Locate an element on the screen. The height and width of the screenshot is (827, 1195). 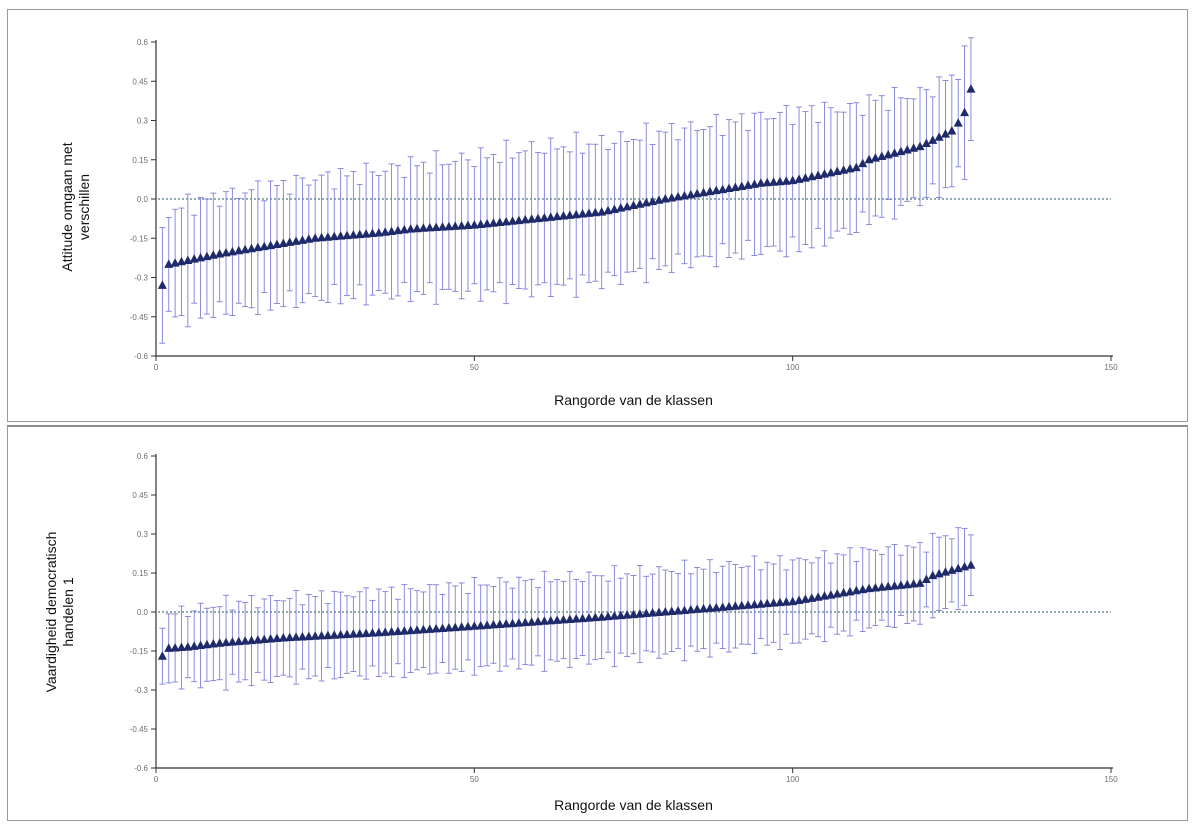
y-tick-label: 0.15 is located at coordinates (140, 160).